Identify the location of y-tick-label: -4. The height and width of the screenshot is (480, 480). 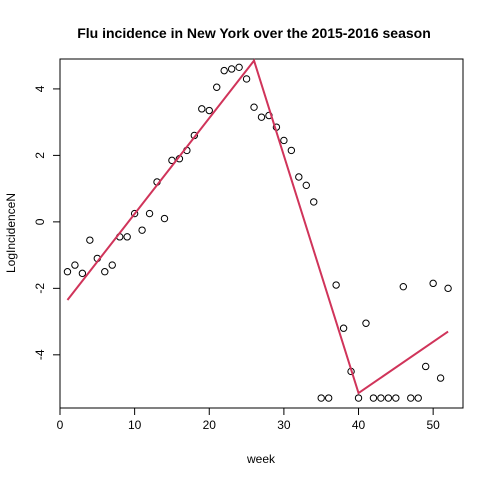
(40, 354).